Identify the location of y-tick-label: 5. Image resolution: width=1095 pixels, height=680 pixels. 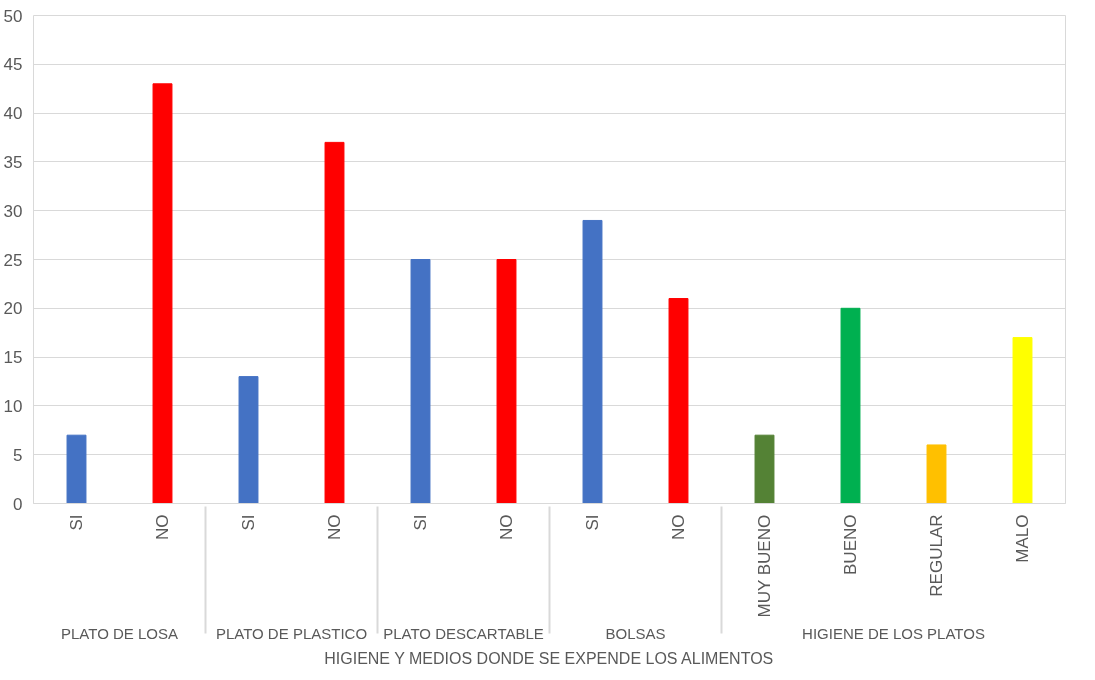
(18, 455).